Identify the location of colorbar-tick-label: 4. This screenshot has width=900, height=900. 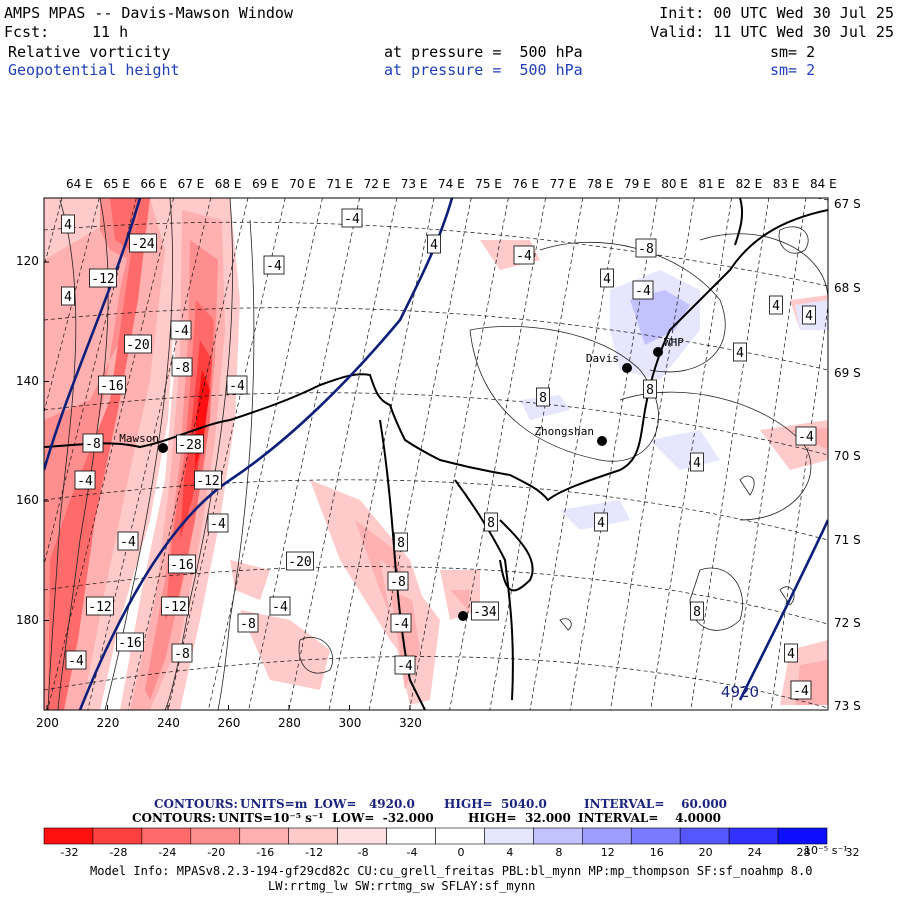
(510, 852).